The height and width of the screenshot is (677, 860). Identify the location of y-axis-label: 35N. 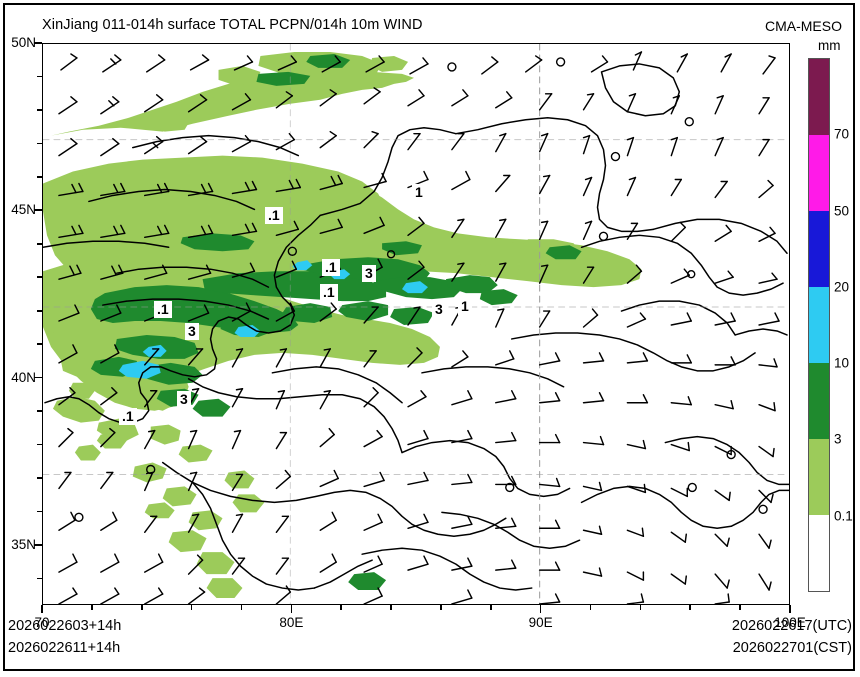
(23, 544).